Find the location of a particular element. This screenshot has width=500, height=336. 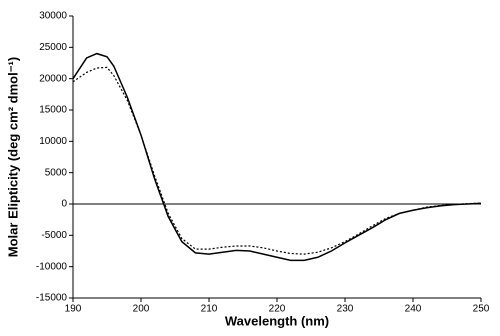

x-axis-title: Wavelength (nm) is located at coordinates (277, 320).